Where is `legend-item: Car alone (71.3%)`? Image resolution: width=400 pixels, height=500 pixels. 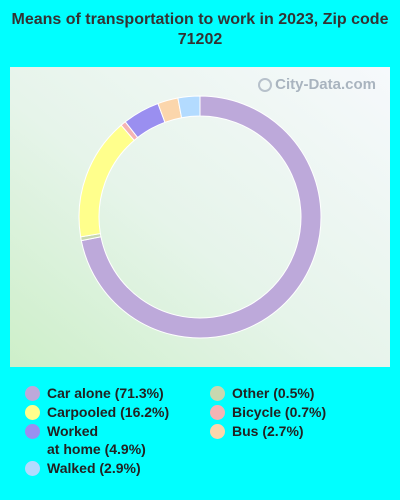
legend-item: Car alone (71.3%) is located at coordinates (94, 393).